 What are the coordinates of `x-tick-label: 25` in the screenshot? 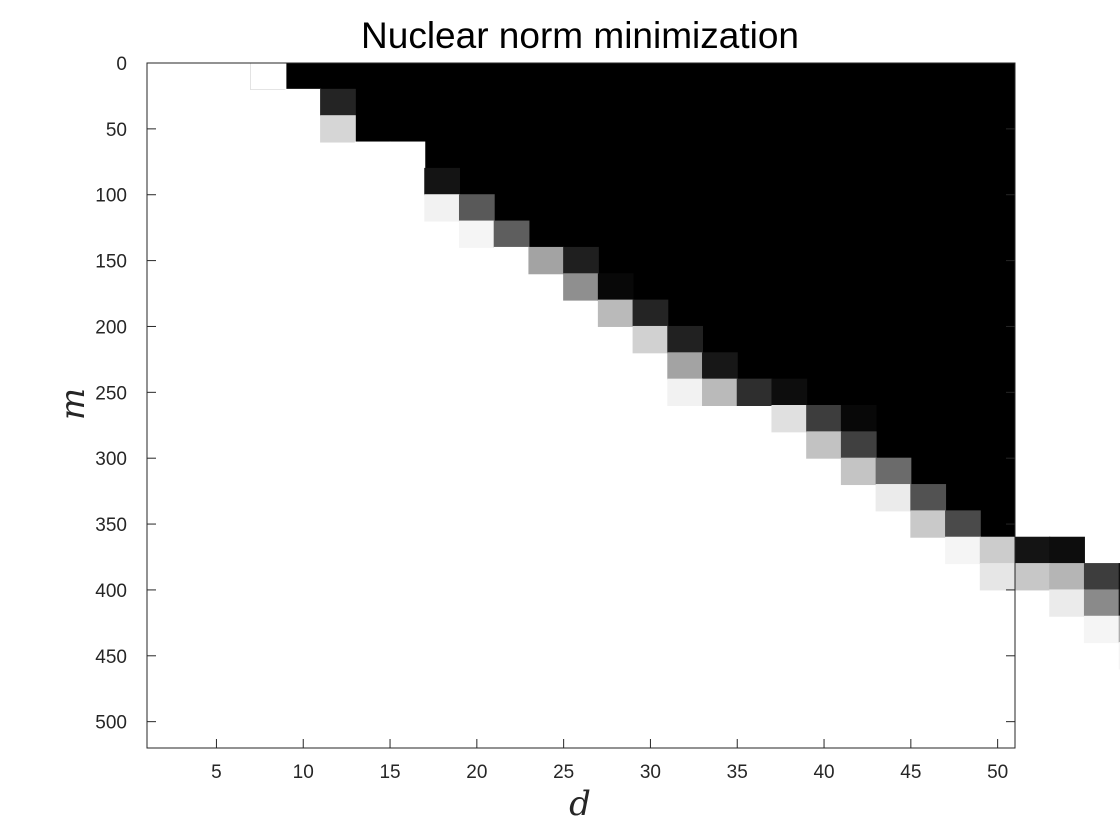 It's located at (563, 772).